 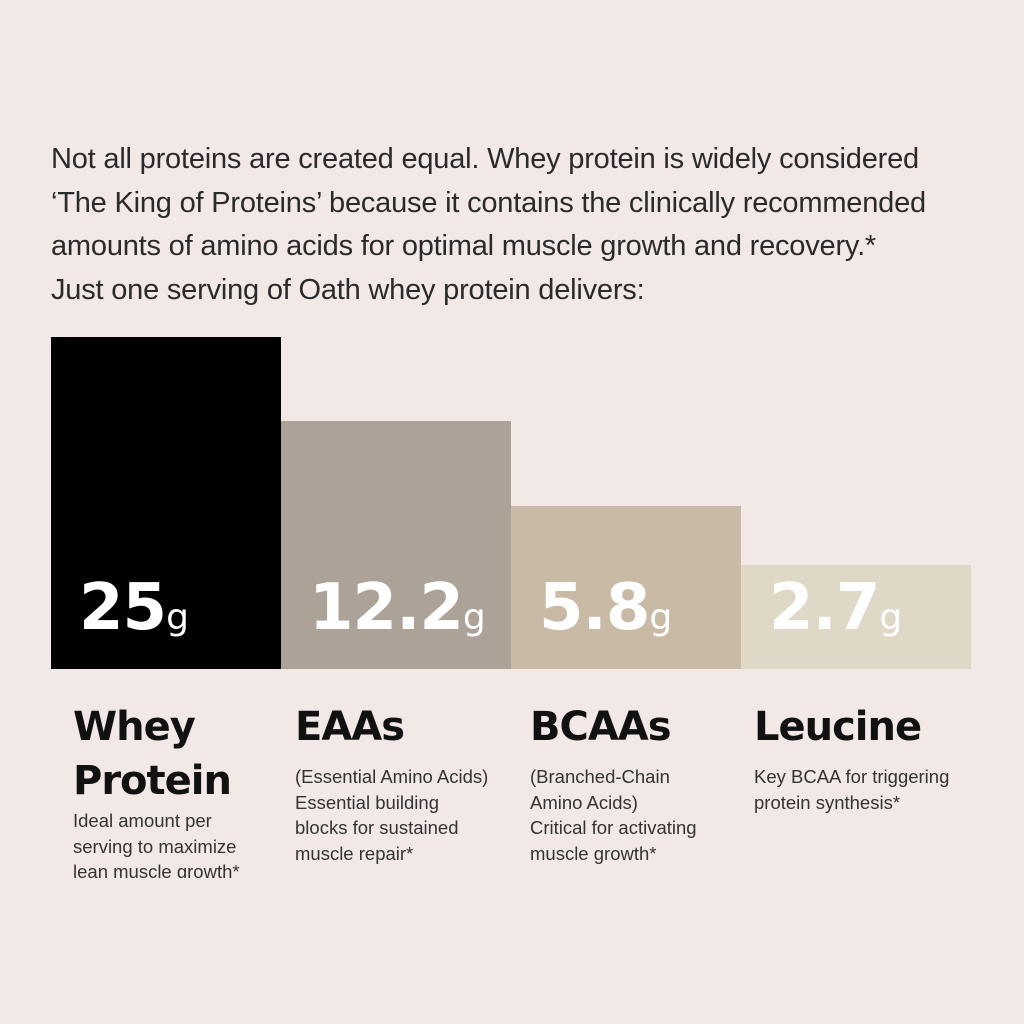 What do you see at coordinates (350, 727) in the screenshot?
I see `item-name: EAAs` at bounding box center [350, 727].